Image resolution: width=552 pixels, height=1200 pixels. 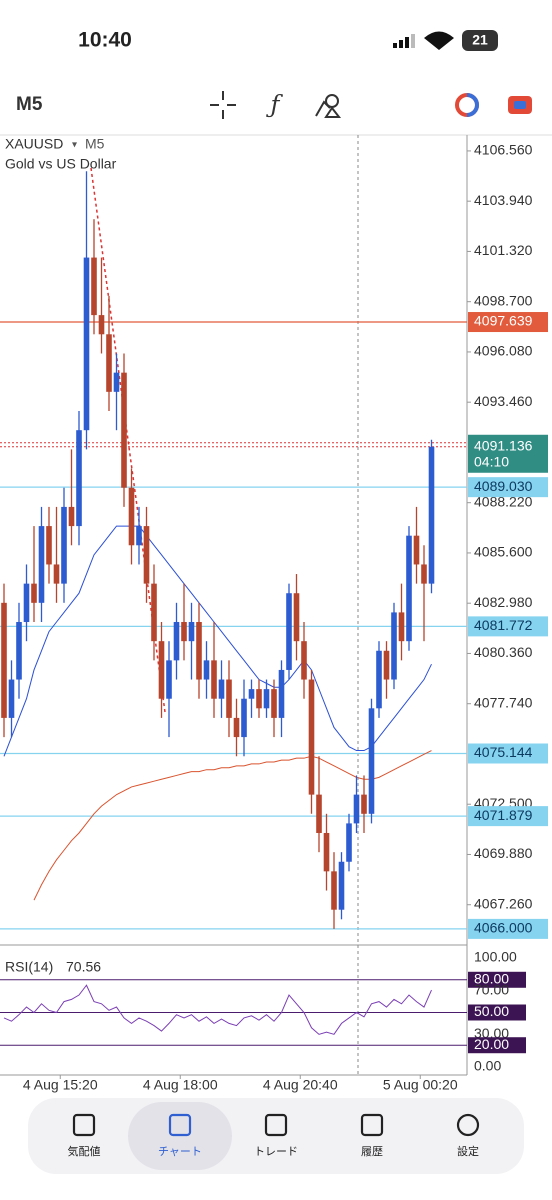 I want to click on price-tag, so click(x=508, y=453).